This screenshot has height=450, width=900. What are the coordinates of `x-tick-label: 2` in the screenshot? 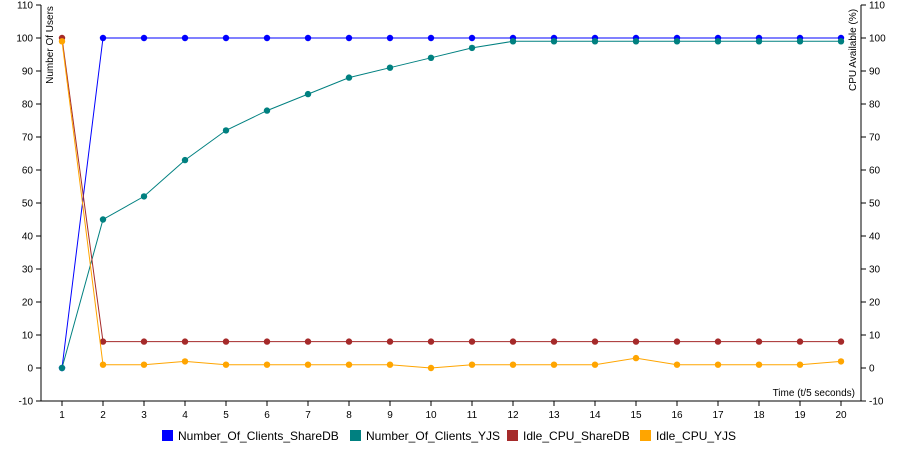 It's located at (103, 415).